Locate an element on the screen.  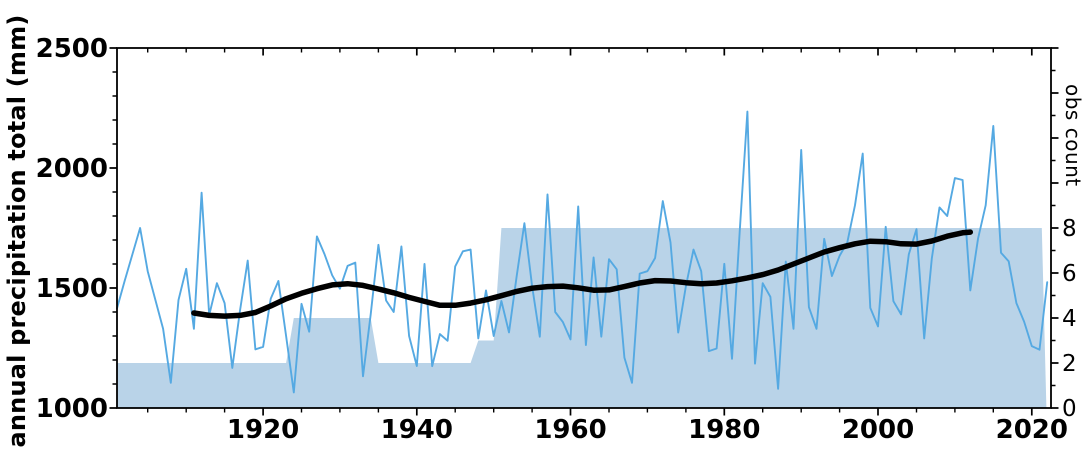
x-tick-label: 1940 is located at coordinates (417, 430).